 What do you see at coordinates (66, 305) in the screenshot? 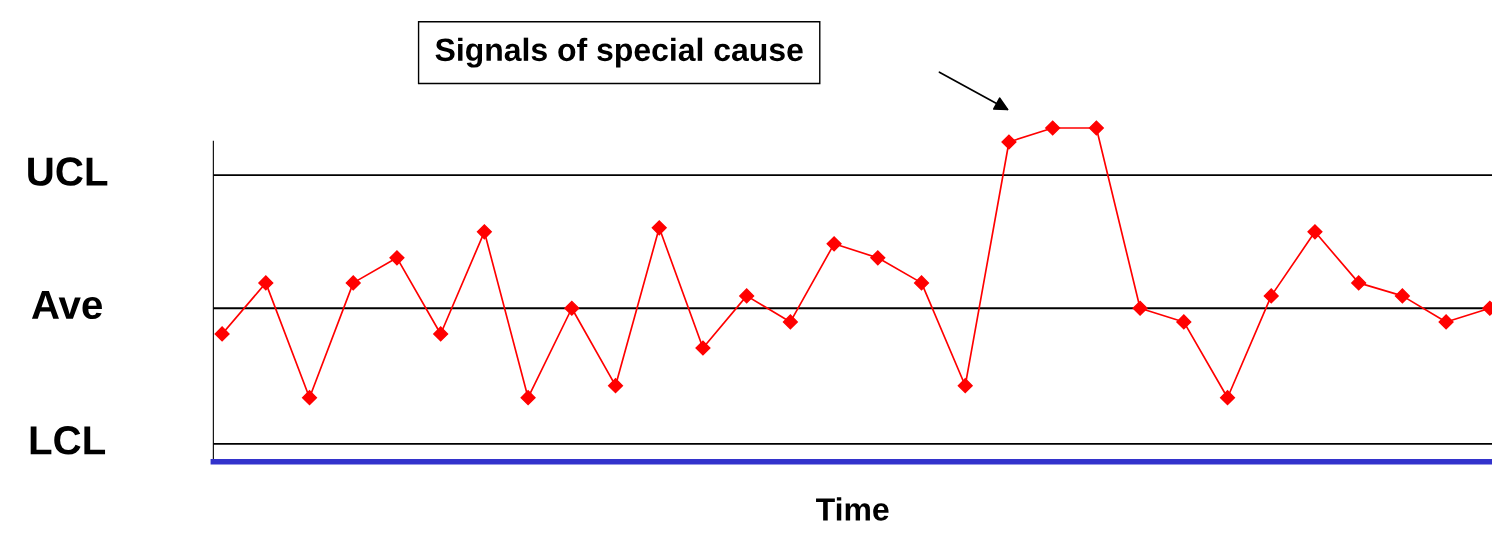
I see `ref-line-label: Ave` at bounding box center [66, 305].